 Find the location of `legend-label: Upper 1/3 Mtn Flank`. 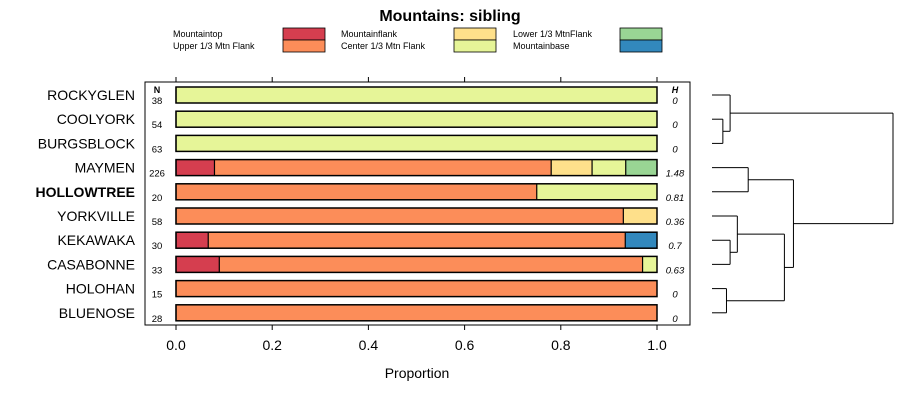

legend-label: Upper 1/3 Mtn Flank is located at coordinates (214, 46).